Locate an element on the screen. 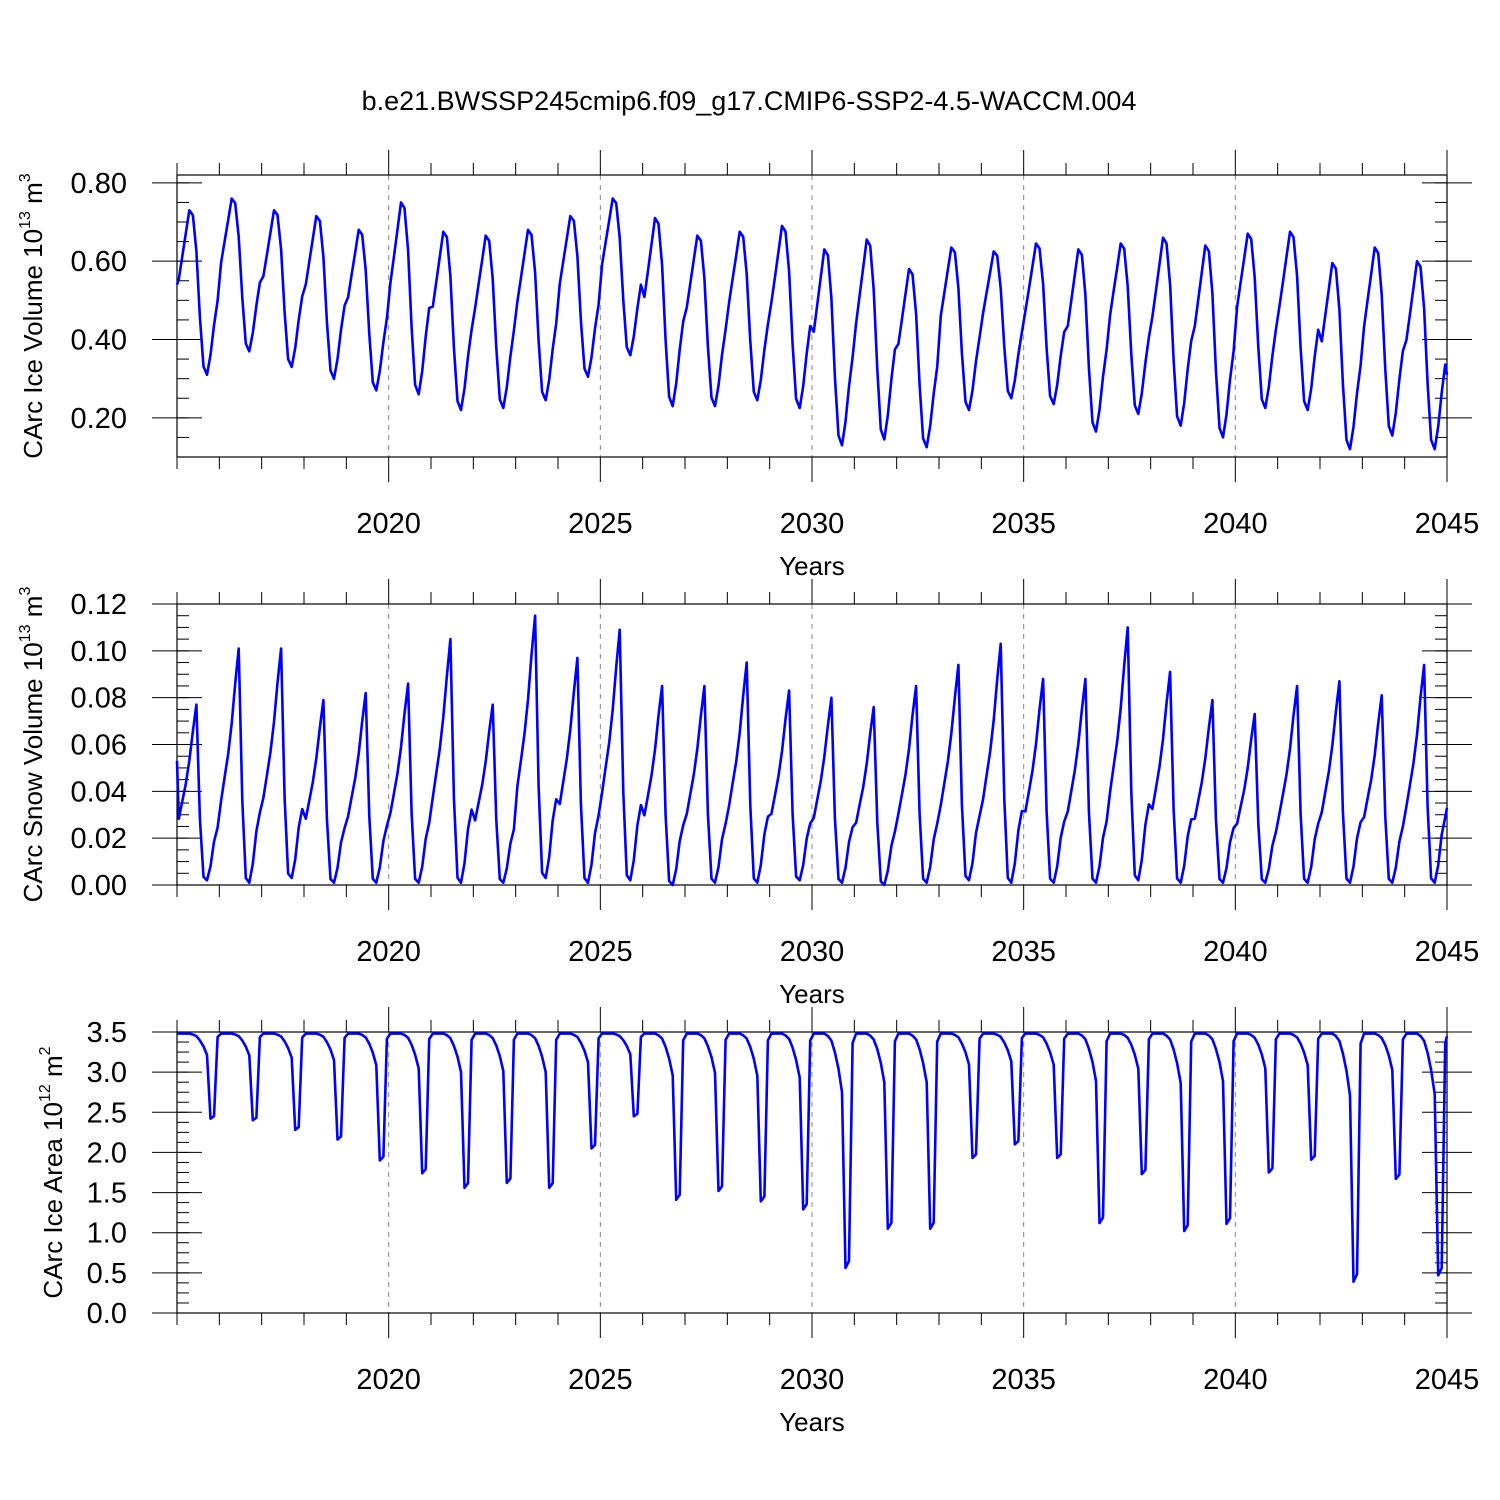 This screenshot has height=1500, width=1500. series-line-ice-area is located at coordinates (812, 1157).